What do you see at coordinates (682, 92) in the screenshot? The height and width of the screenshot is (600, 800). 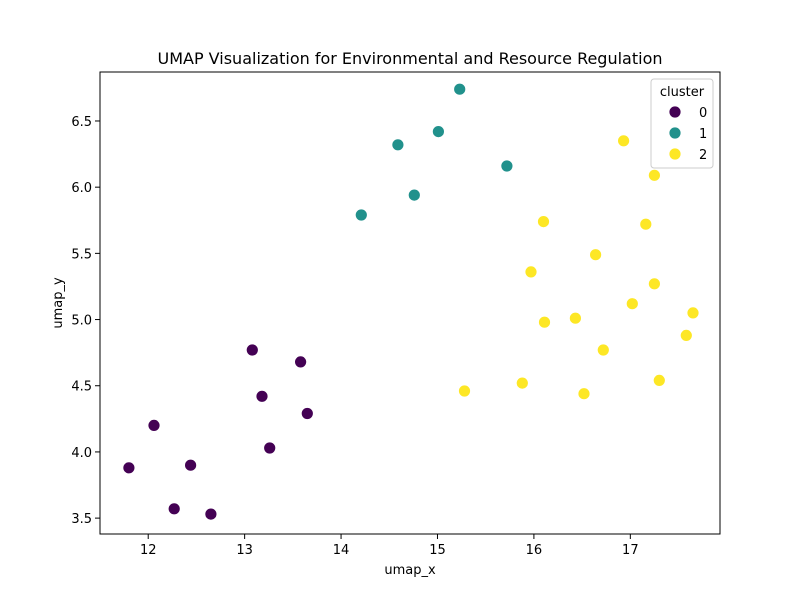 I see `legend-title: cluster` at bounding box center [682, 92].